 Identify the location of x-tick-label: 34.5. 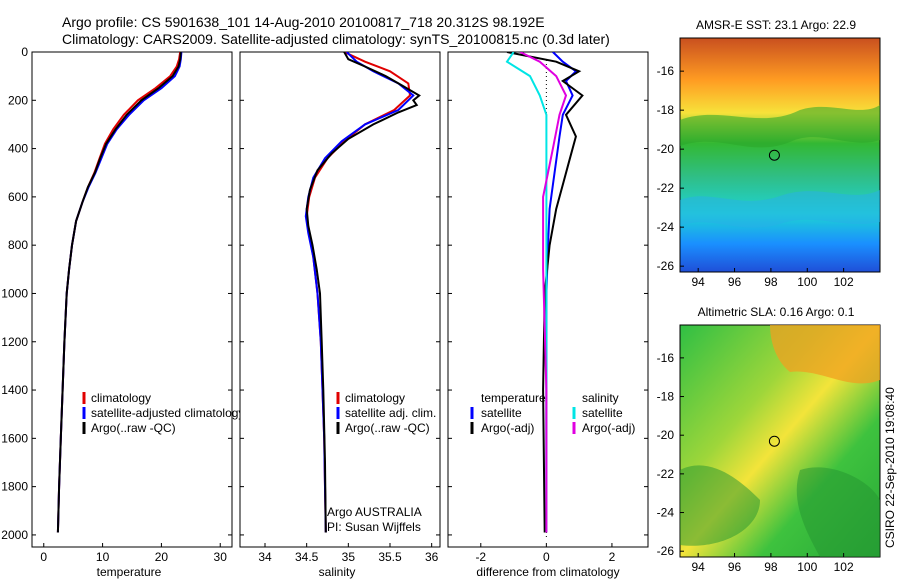
(307, 557).